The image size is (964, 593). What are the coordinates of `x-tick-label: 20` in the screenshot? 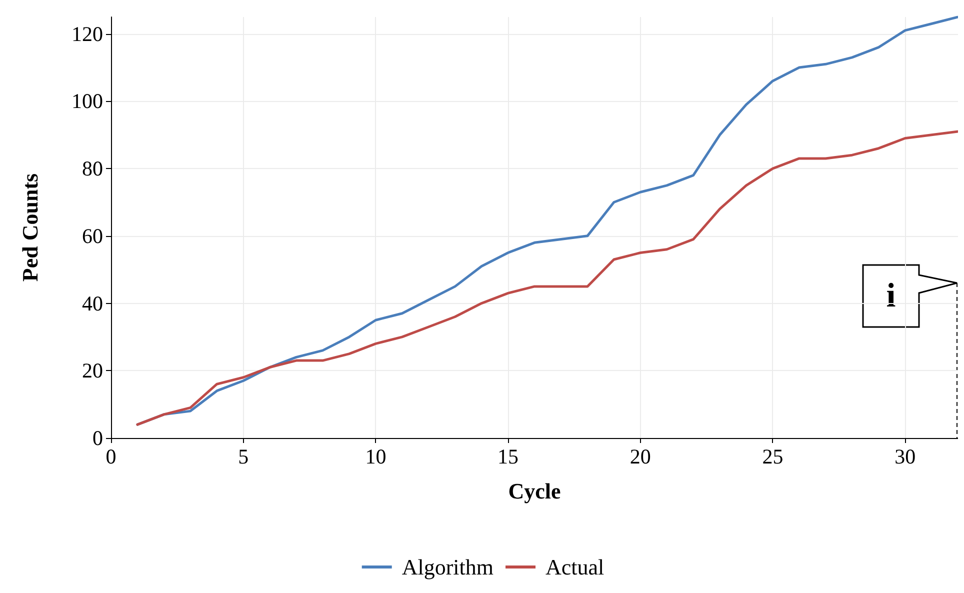 It's located at (640, 456).